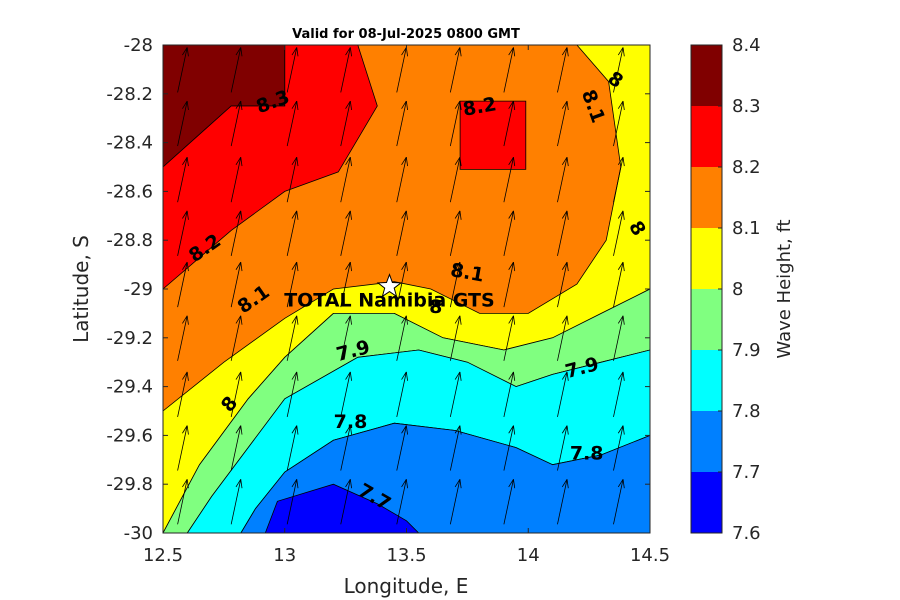  I want to click on y-tick-label: -29.2, so click(129, 338).